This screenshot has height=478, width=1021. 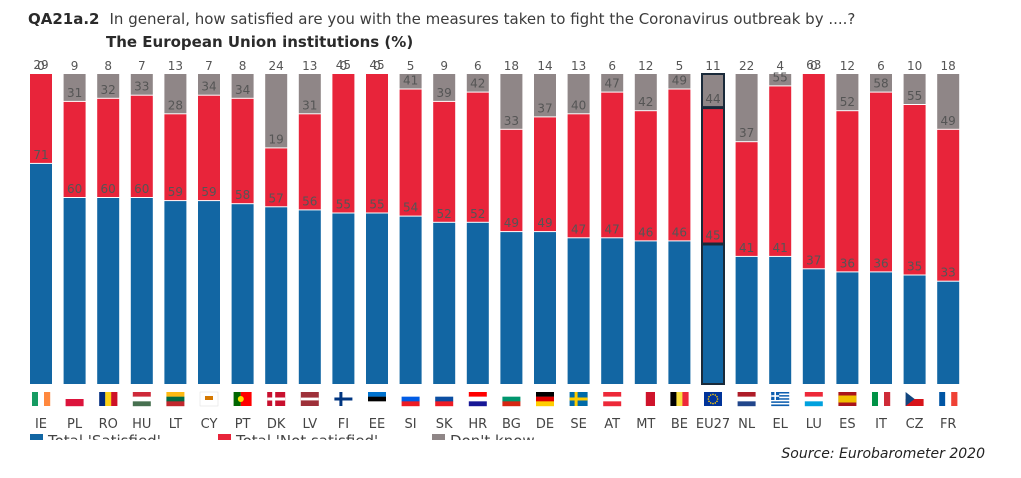 I want to click on bar-not-satisfied-SI, so click(x=410, y=152).